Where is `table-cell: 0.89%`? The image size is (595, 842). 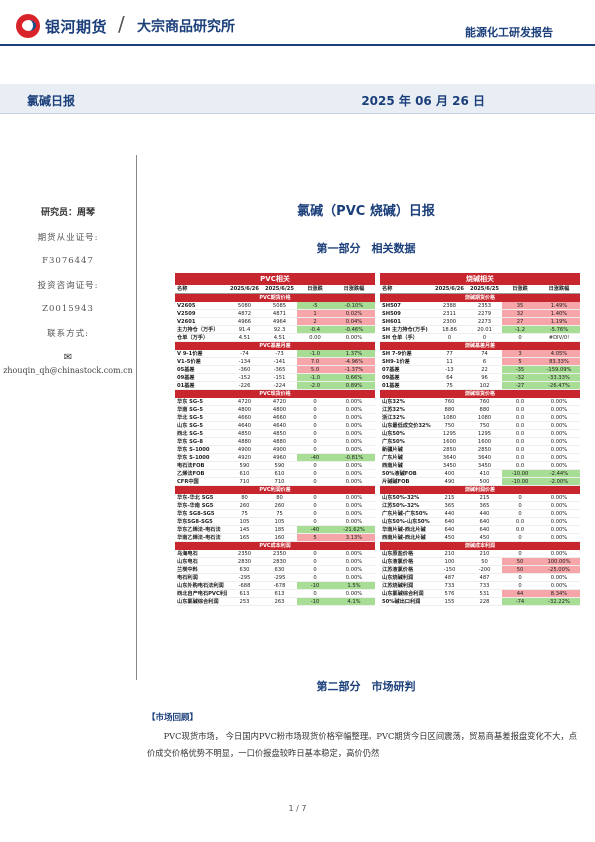
table-cell: 0.89% is located at coordinates (354, 385).